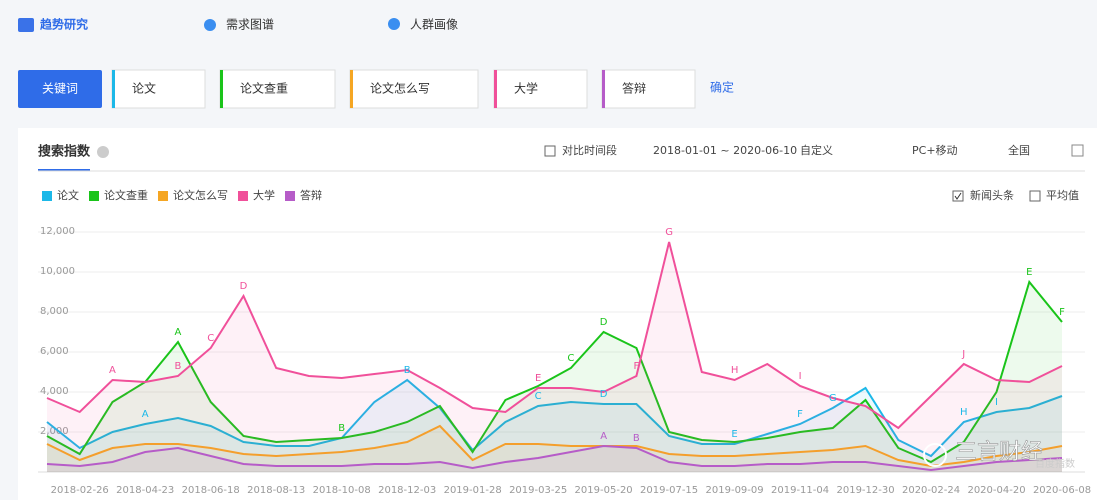 The width and height of the screenshot is (1097, 500). Describe the element at coordinates (669, 490) in the screenshot. I see `x-tick-label: 2019-07-15` at that location.